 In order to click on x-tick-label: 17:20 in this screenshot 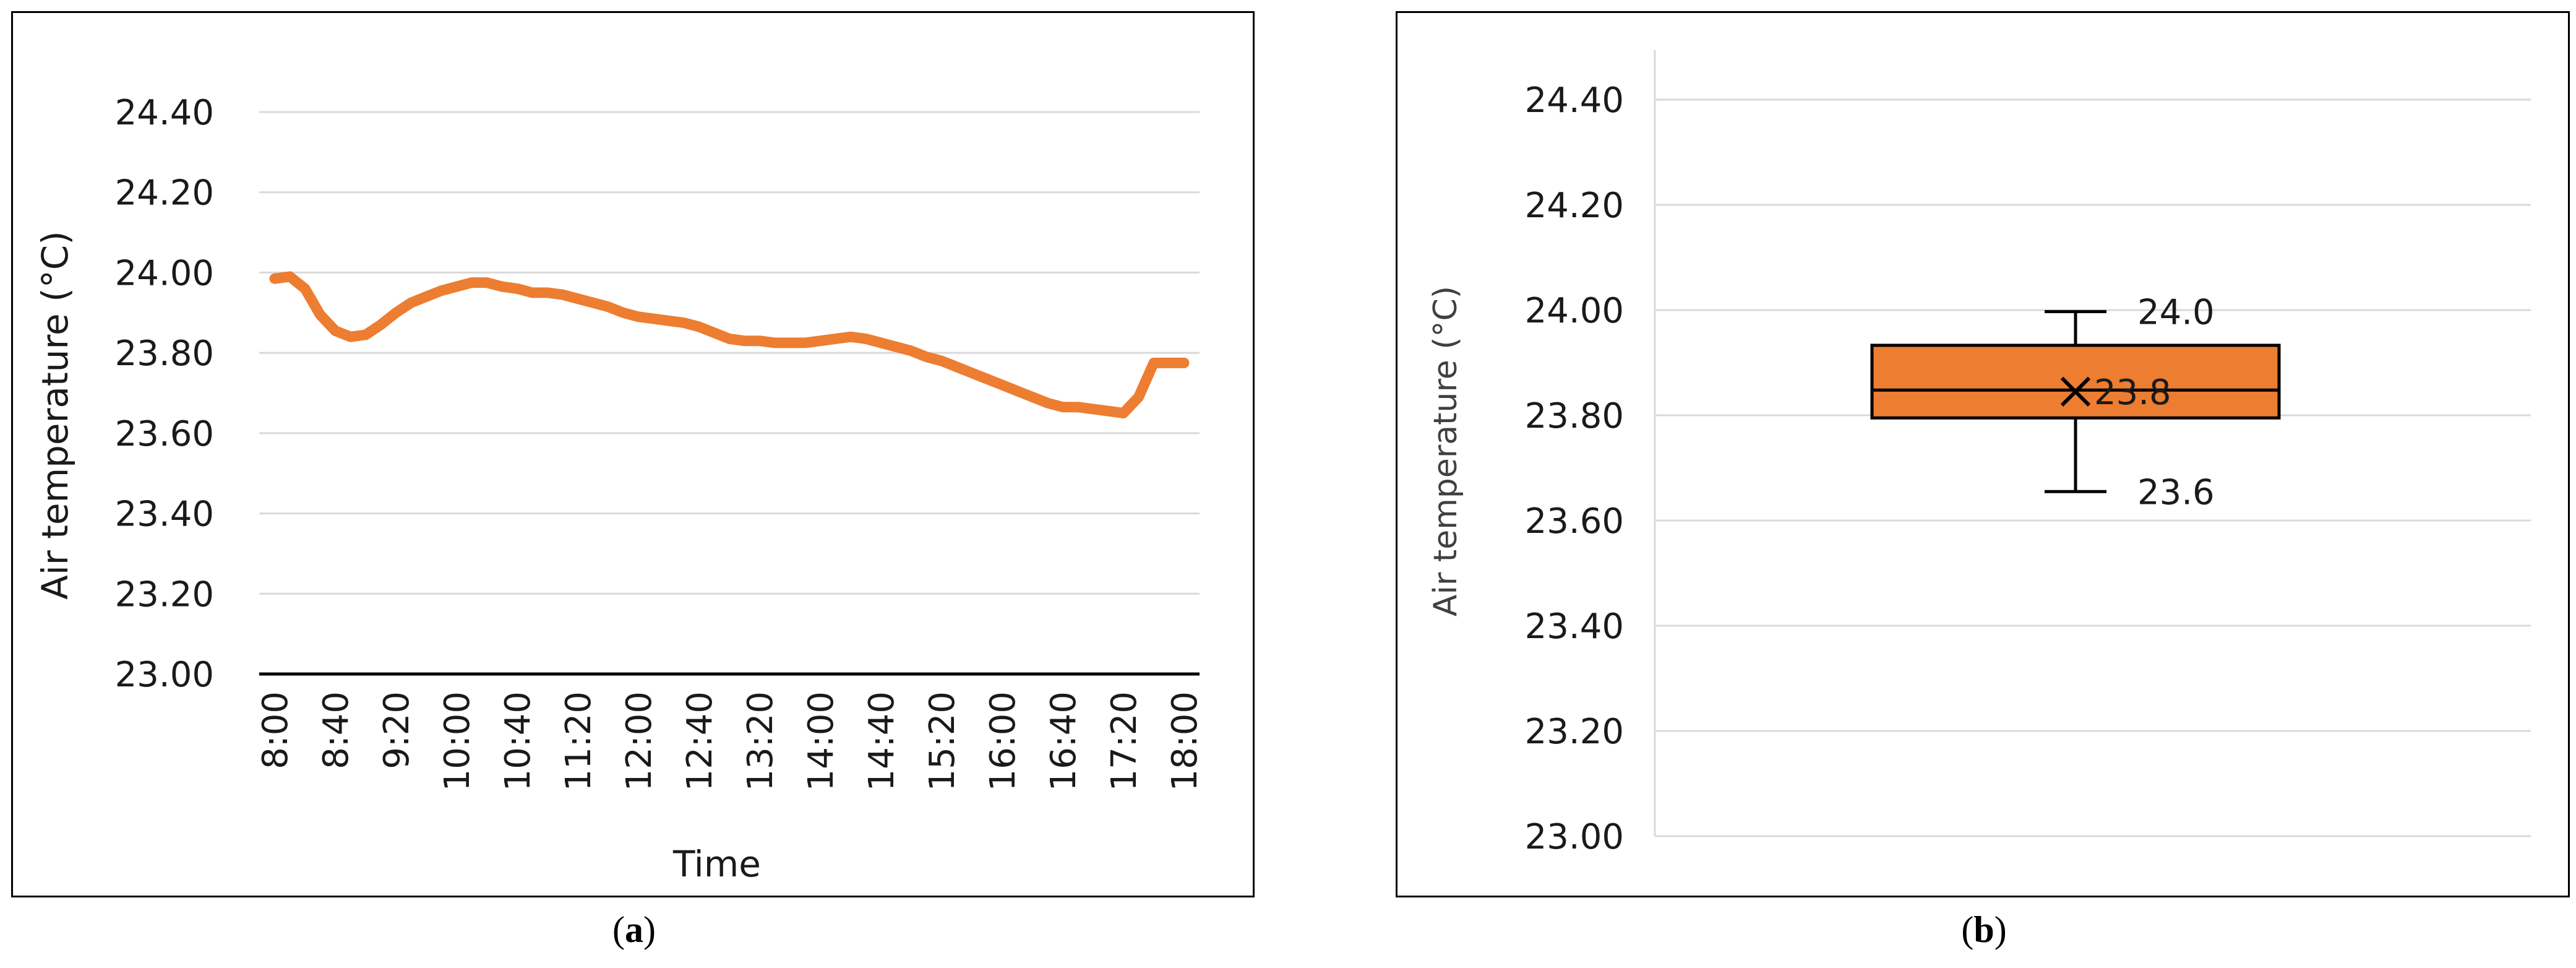, I will do `click(1124, 741)`.